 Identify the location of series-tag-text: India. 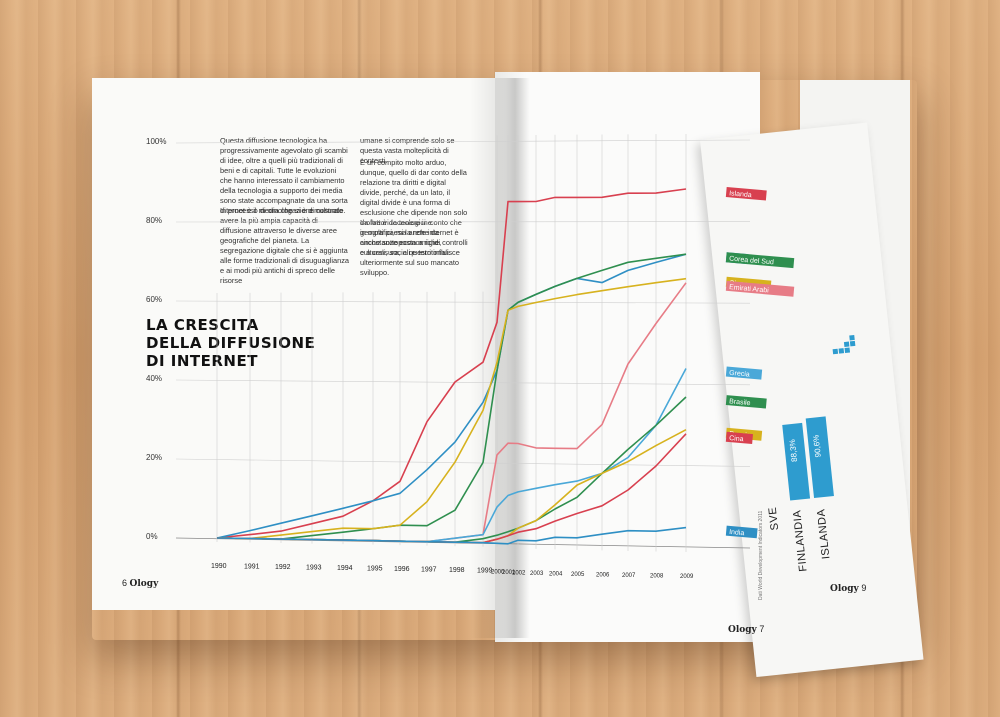
(737, 533).